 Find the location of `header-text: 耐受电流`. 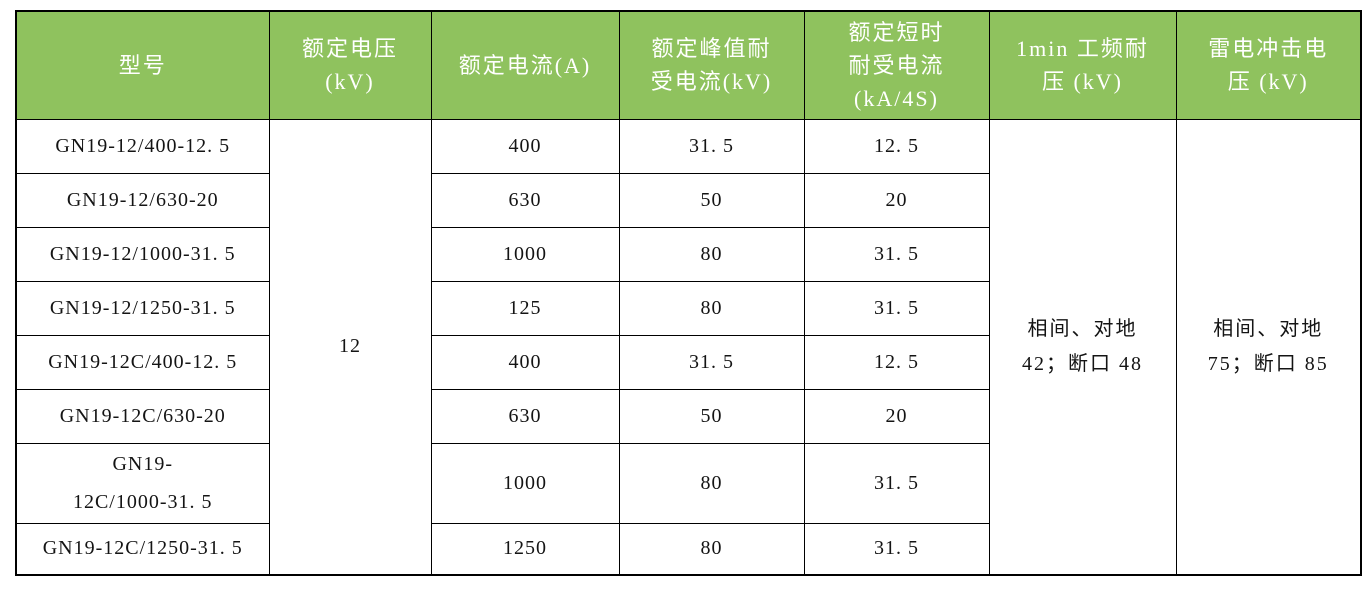

header-text: 耐受电流 is located at coordinates (896, 65).